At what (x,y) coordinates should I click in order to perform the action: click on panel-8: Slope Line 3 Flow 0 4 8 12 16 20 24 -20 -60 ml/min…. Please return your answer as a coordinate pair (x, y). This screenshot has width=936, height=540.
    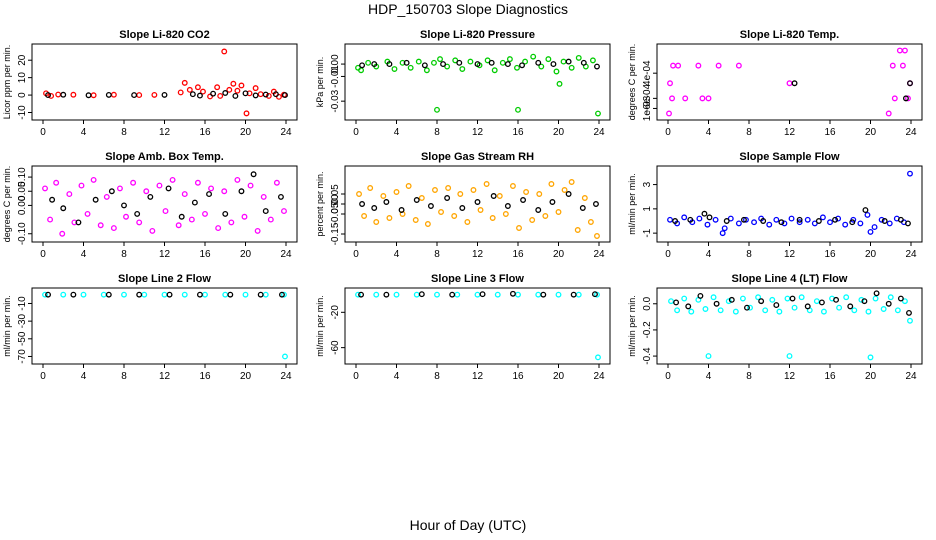
    Looking at the image, I should click on (463, 327).